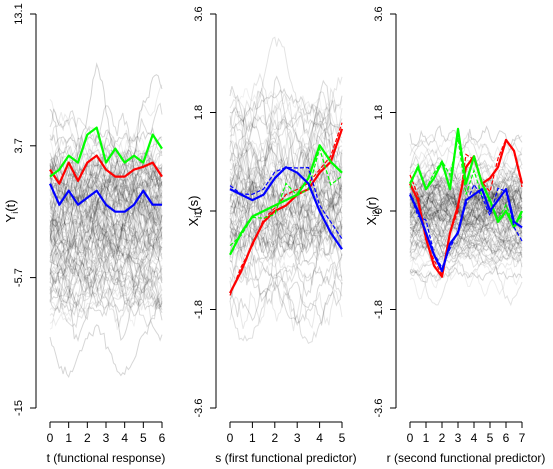  I want to click on highlighted-series, so click(466, 202).